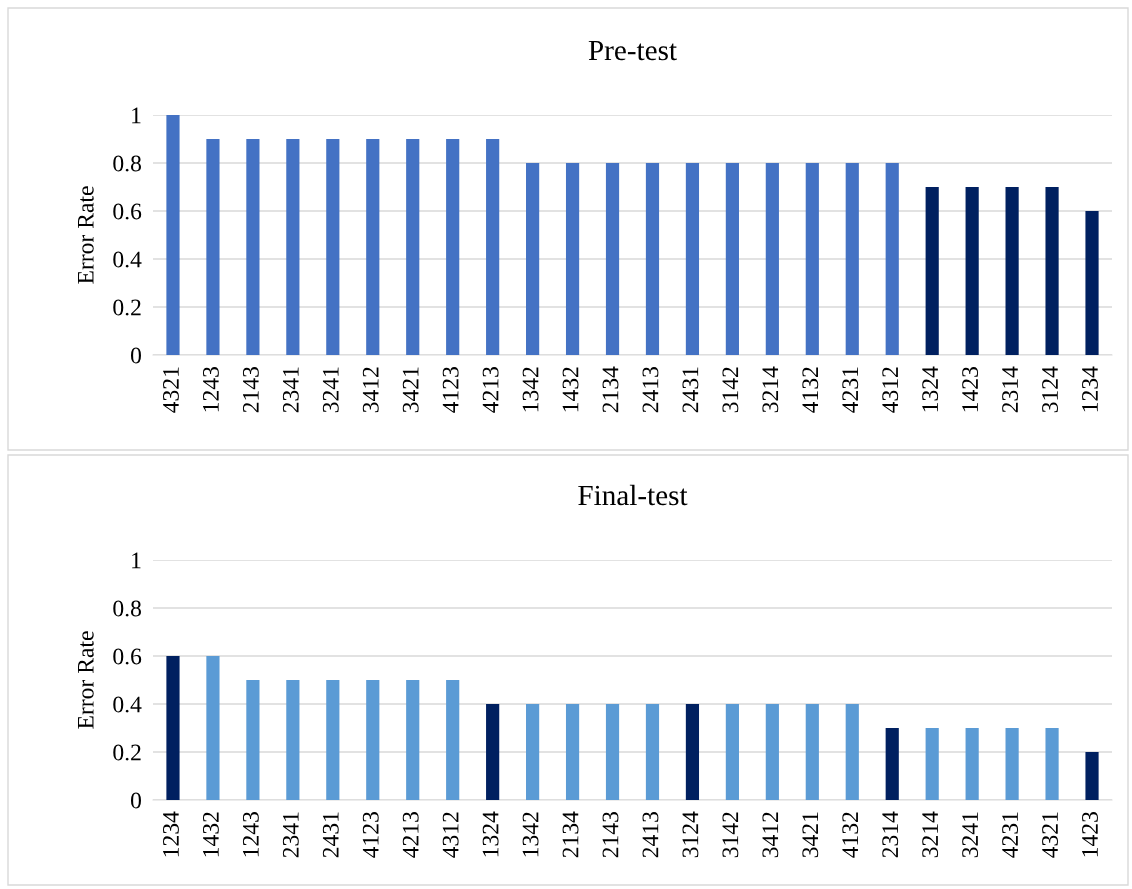 Image resolution: width=1132 pixels, height=889 pixels. I want to click on x-tick-label: 2134, so click(570, 834).